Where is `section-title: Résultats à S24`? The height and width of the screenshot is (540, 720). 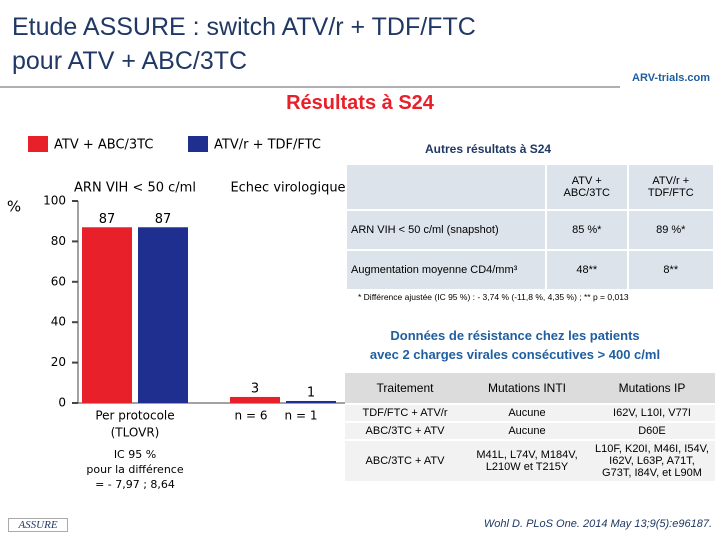 section-title: Résultats à S24 is located at coordinates (360, 103).